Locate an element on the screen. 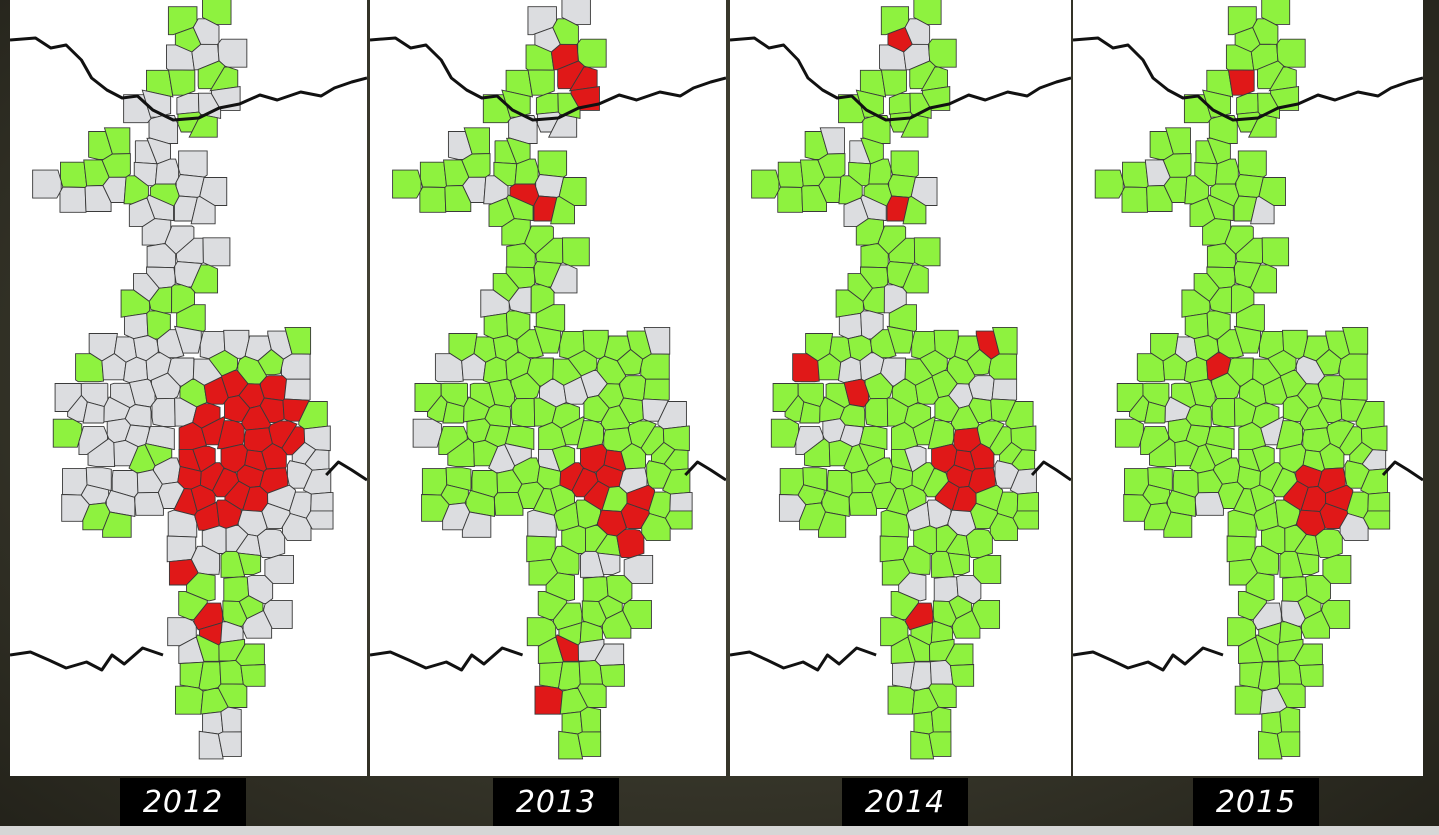  year-label-2014: 2014 is located at coordinates (905, 802).